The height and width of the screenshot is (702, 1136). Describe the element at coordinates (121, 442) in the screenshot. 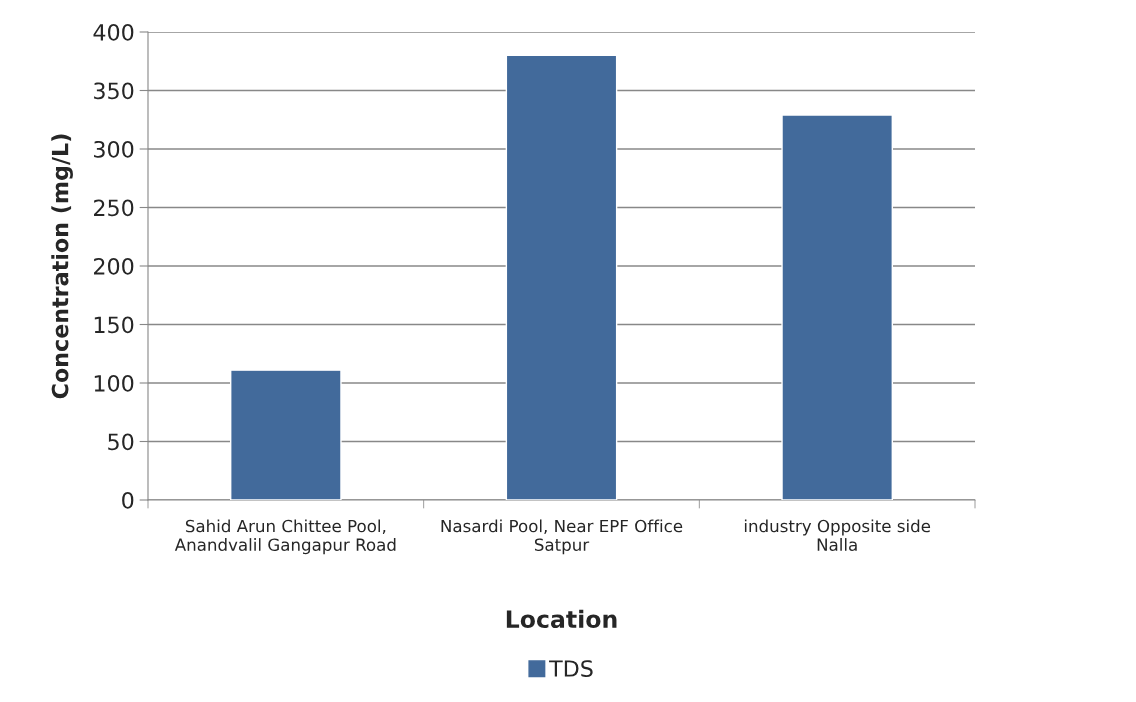

I see `y-tick-label: 50` at that location.